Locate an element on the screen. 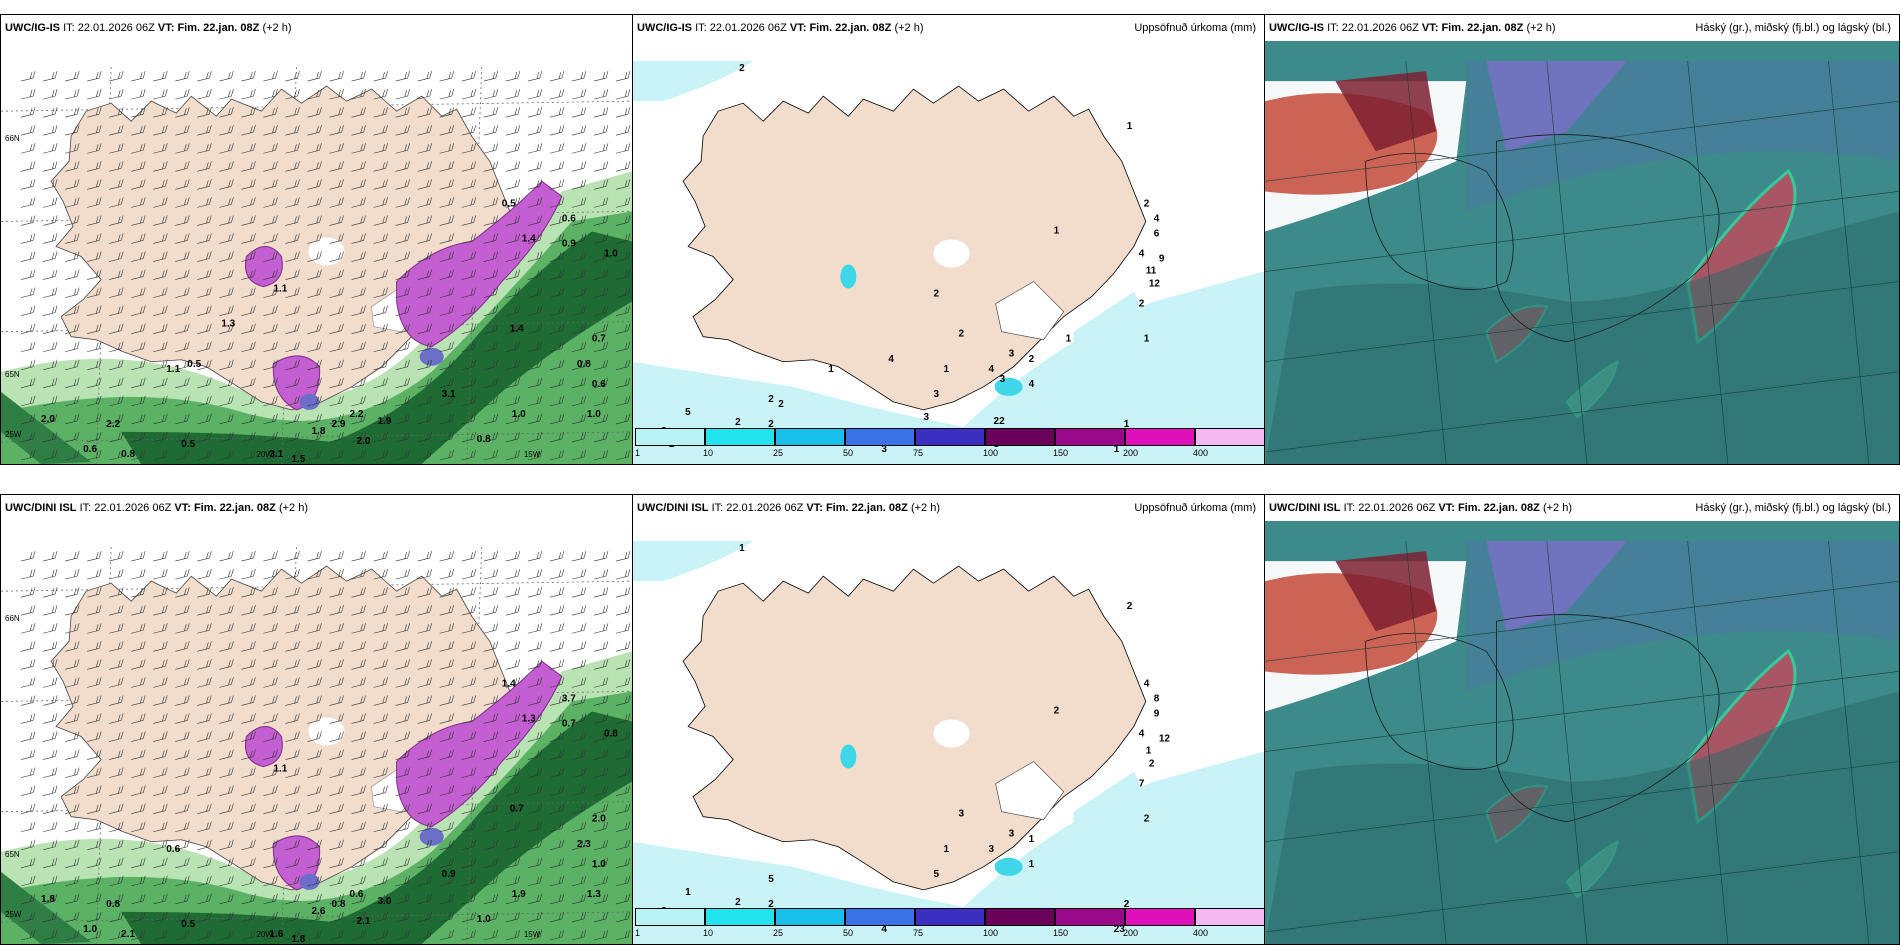  precip-value-label: 1 is located at coordinates (1057, 230).